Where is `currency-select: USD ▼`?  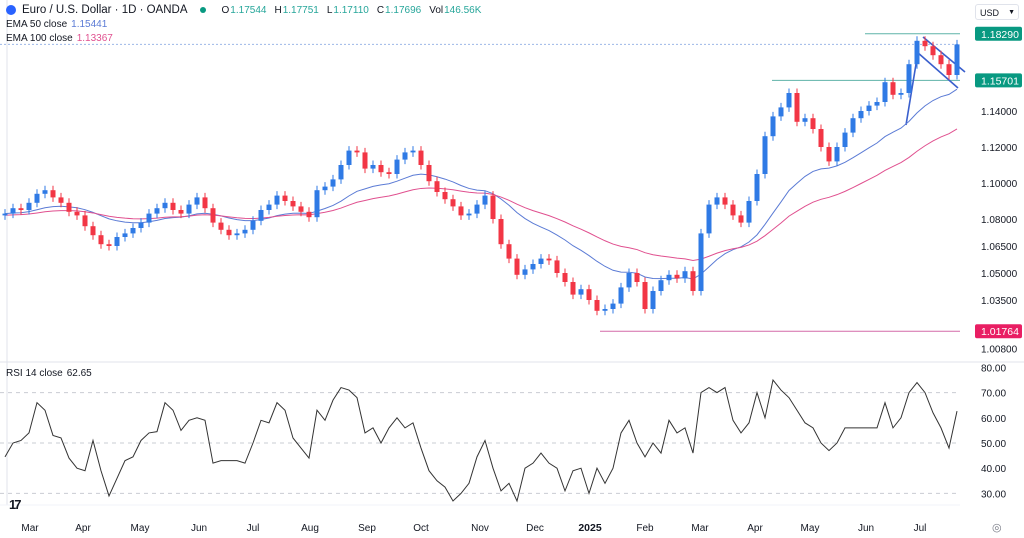 currency-select: USD ▼ is located at coordinates (997, 12).